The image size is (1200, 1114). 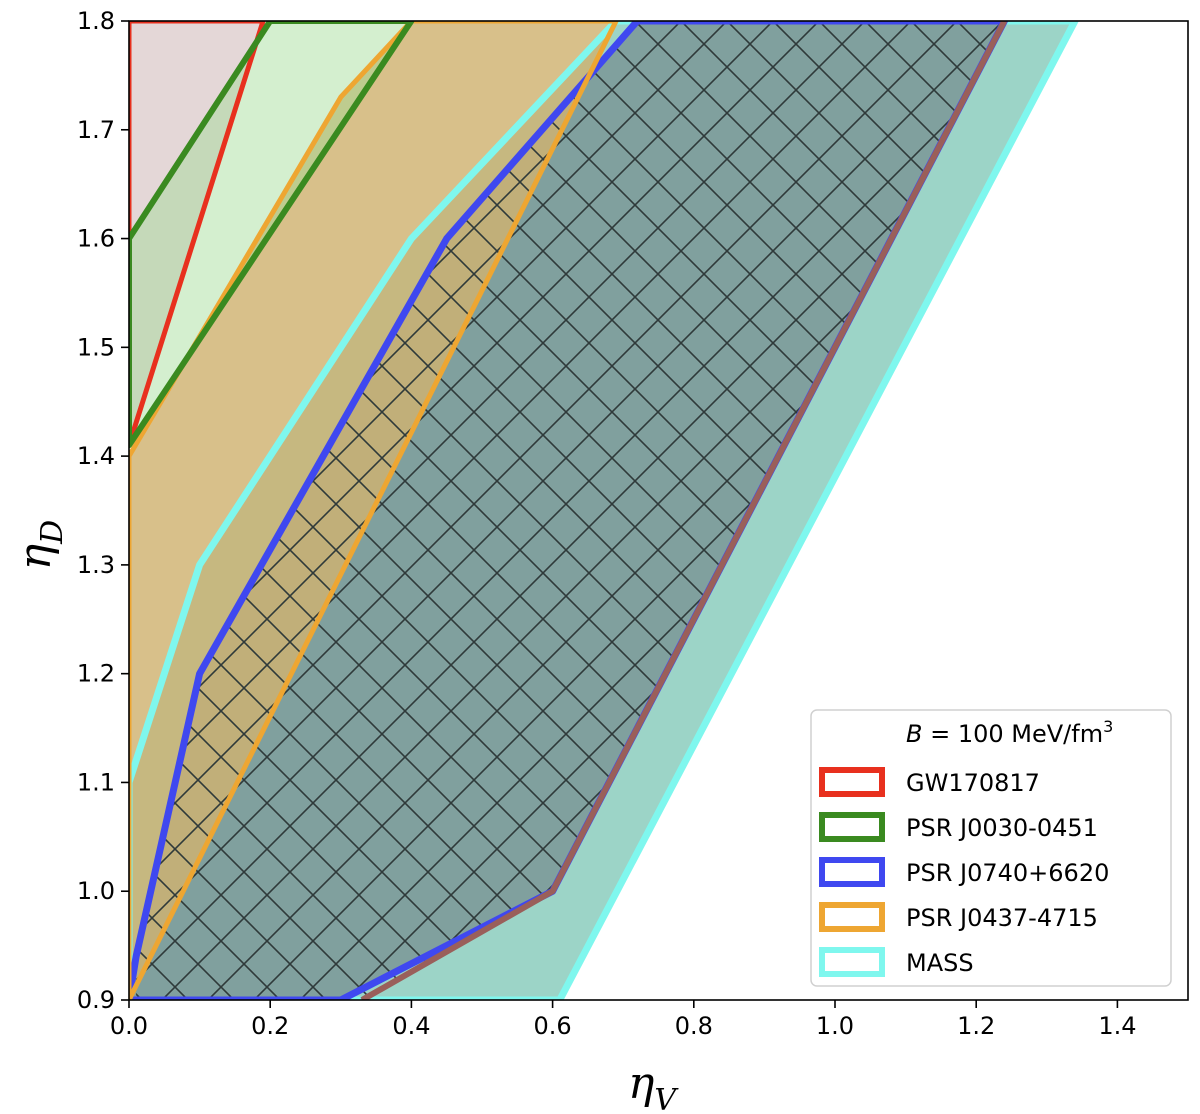 I want to click on y-tick-label: 1.2, so click(x=96, y=674).